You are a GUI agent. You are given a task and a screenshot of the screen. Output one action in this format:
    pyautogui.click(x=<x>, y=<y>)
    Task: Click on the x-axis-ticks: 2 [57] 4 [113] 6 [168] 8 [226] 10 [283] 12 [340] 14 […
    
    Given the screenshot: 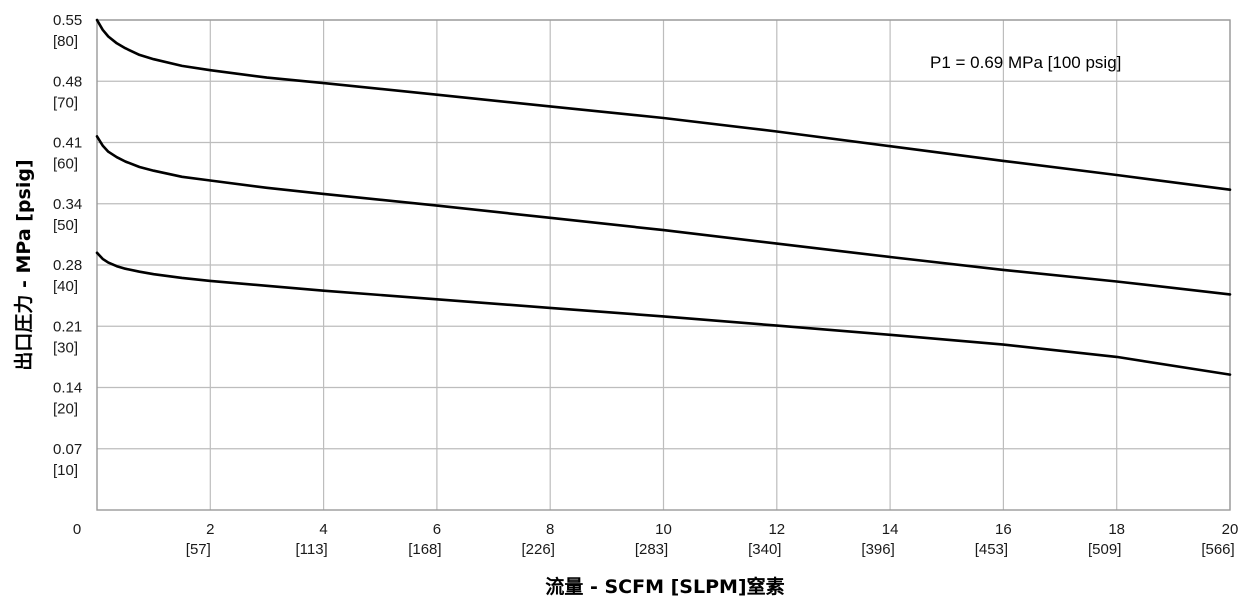 What is the action you would take?
    pyautogui.click(x=712, y=539)
    